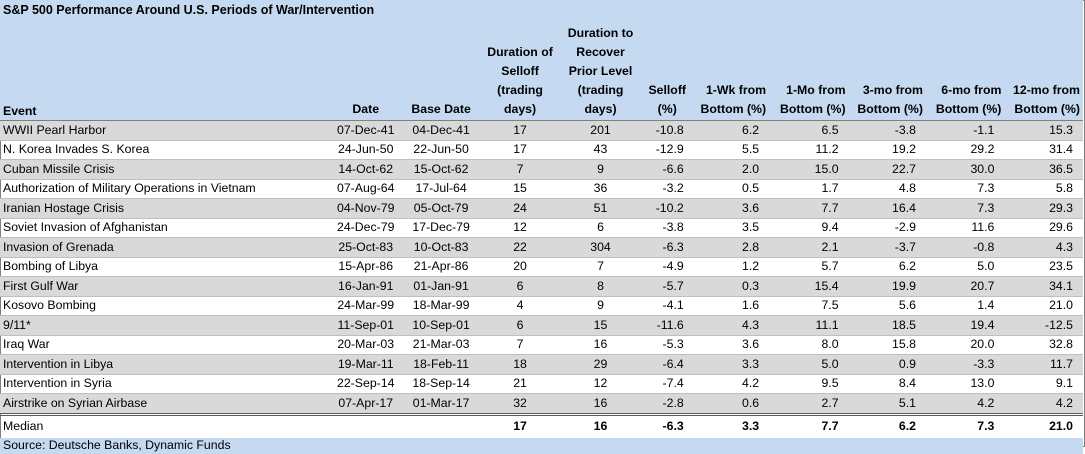  Describe the element at coordinates (731, 72) in the screenshot. I see `header-1wk: 1-Wk from Bottom (%)` at that location.